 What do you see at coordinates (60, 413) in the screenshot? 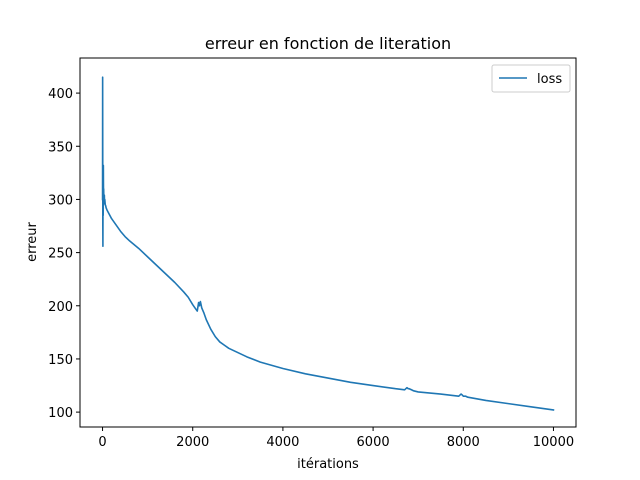
I see `y-tick-label: 100` at bounding box center [60, 413].